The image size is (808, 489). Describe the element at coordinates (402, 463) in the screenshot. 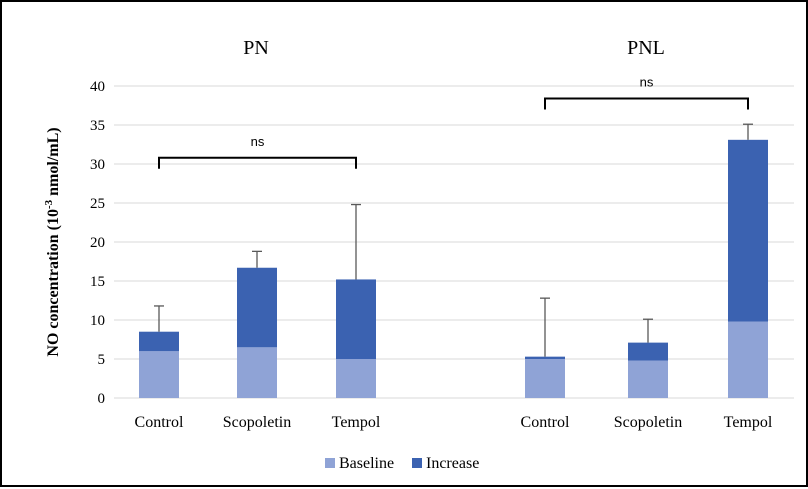

I see `legend: Baseline Increase` at that location.